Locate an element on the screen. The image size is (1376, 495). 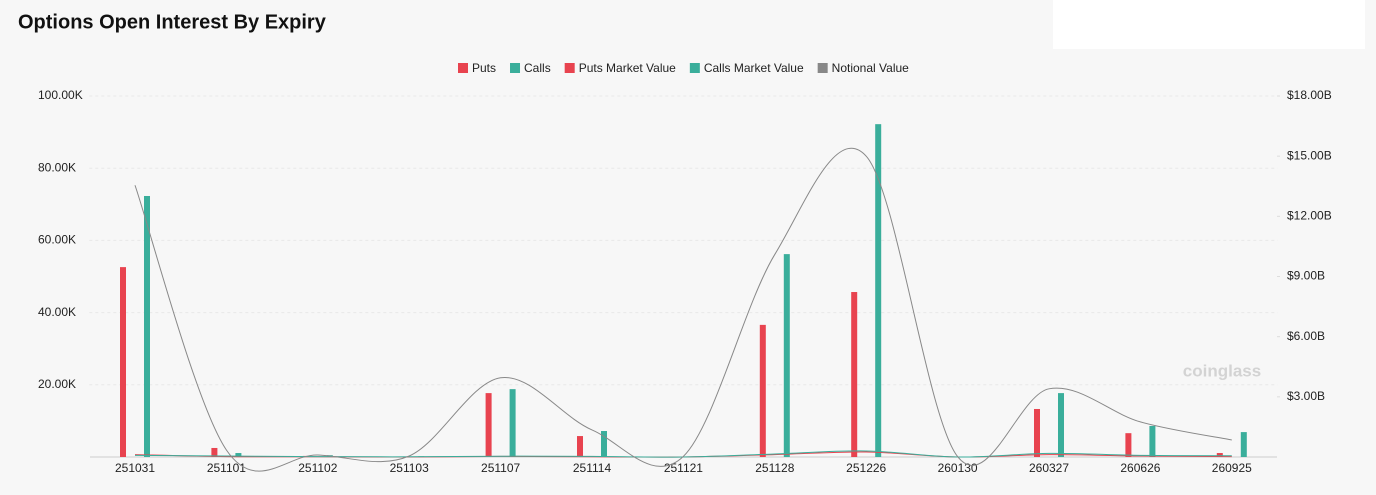
y2-tick-label: $18.00B is located at coordinates (1309, 95).